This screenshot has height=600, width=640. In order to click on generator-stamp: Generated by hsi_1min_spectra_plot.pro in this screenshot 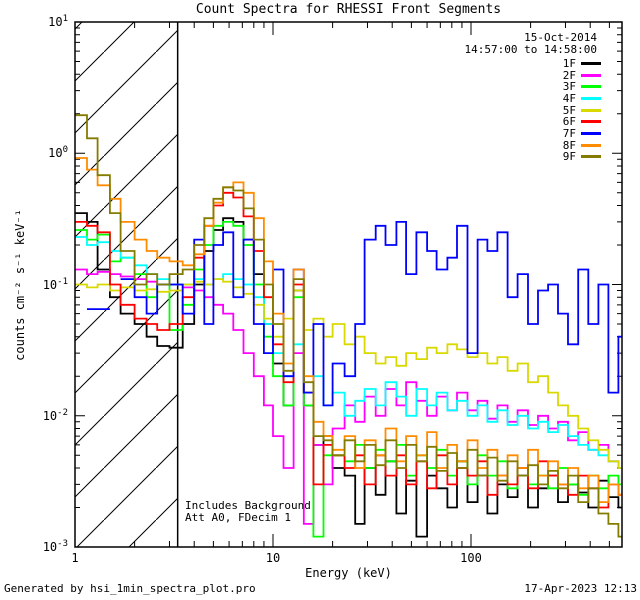, I will do `click(130, 588)`.